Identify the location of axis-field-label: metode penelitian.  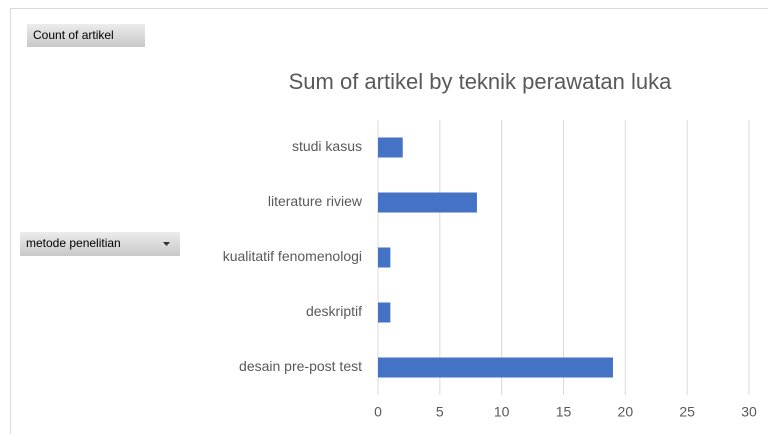
(73, 243).